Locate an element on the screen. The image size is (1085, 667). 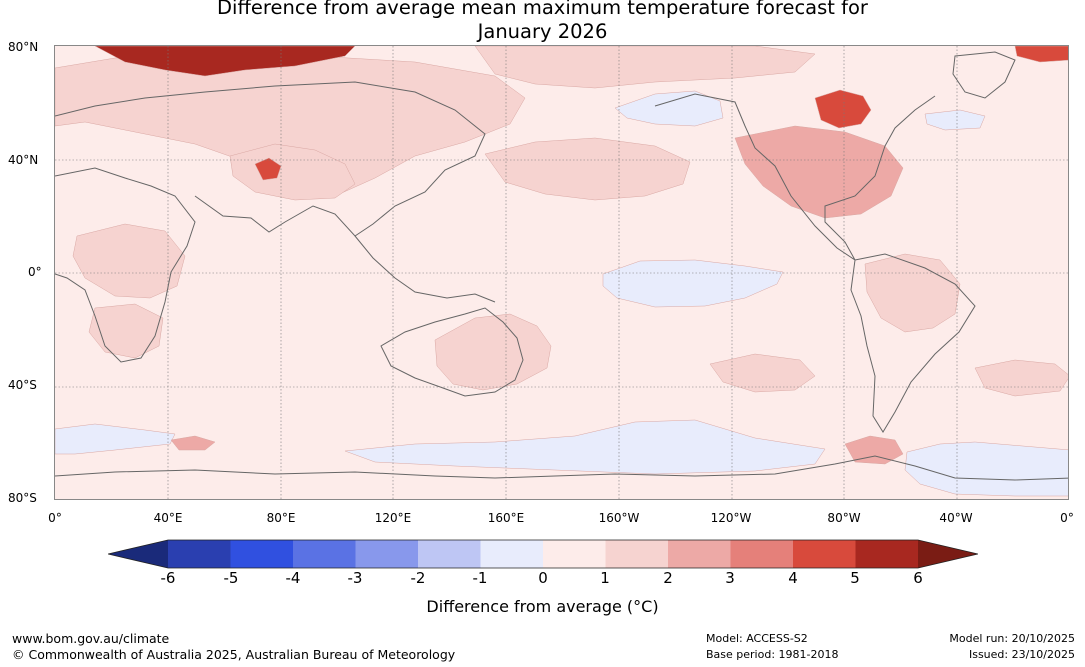
colorbar-bin-minus2-minus1 is located at coordinates (449, 554).